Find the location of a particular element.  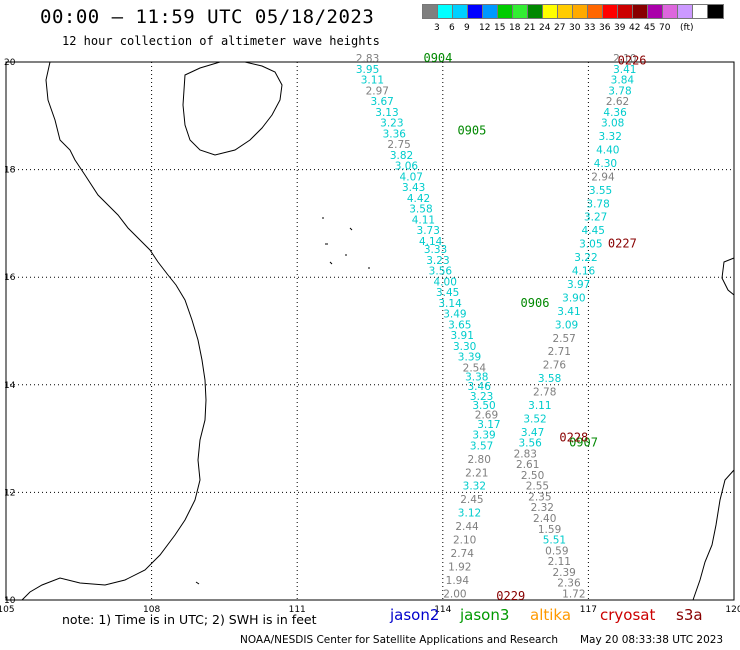

wave-height-value: 3.17 is located at coordinates (488, 425).